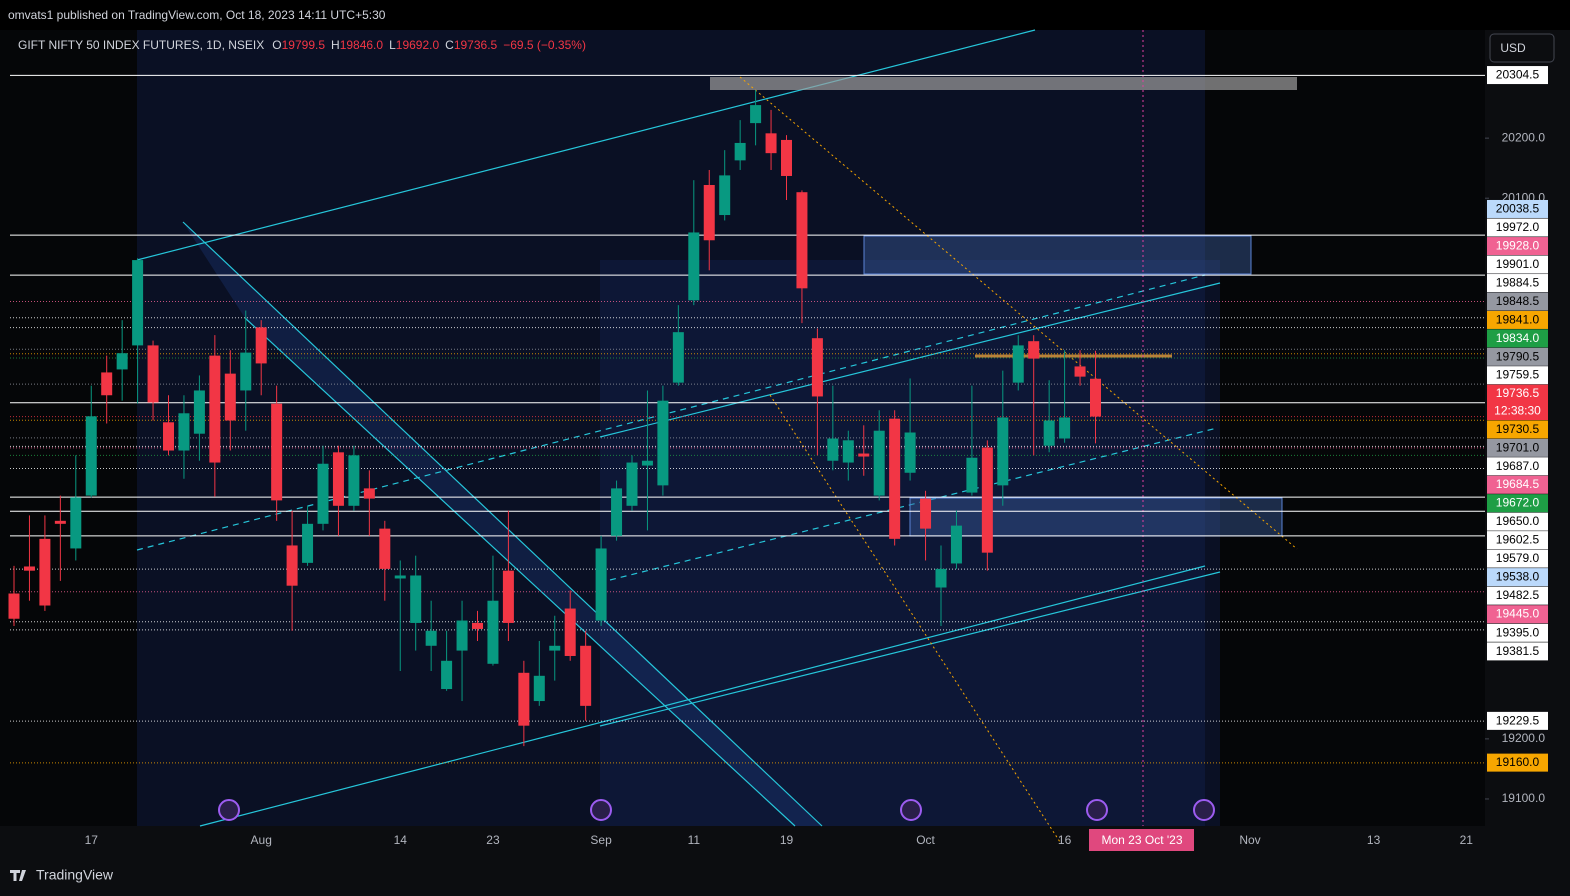 The width and height of the screenshot is (1570, 896). Describe the element at coordinates (1517, 410) in the screenshot. I see `price-countdown: 12:38:30` at that location.